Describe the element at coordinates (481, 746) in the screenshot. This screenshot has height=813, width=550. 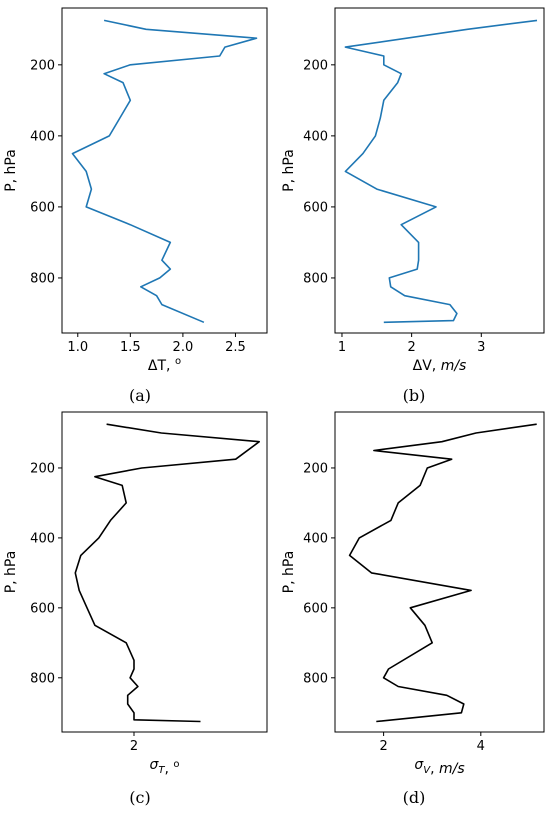
I see `x-tick-label: 4` at that location.